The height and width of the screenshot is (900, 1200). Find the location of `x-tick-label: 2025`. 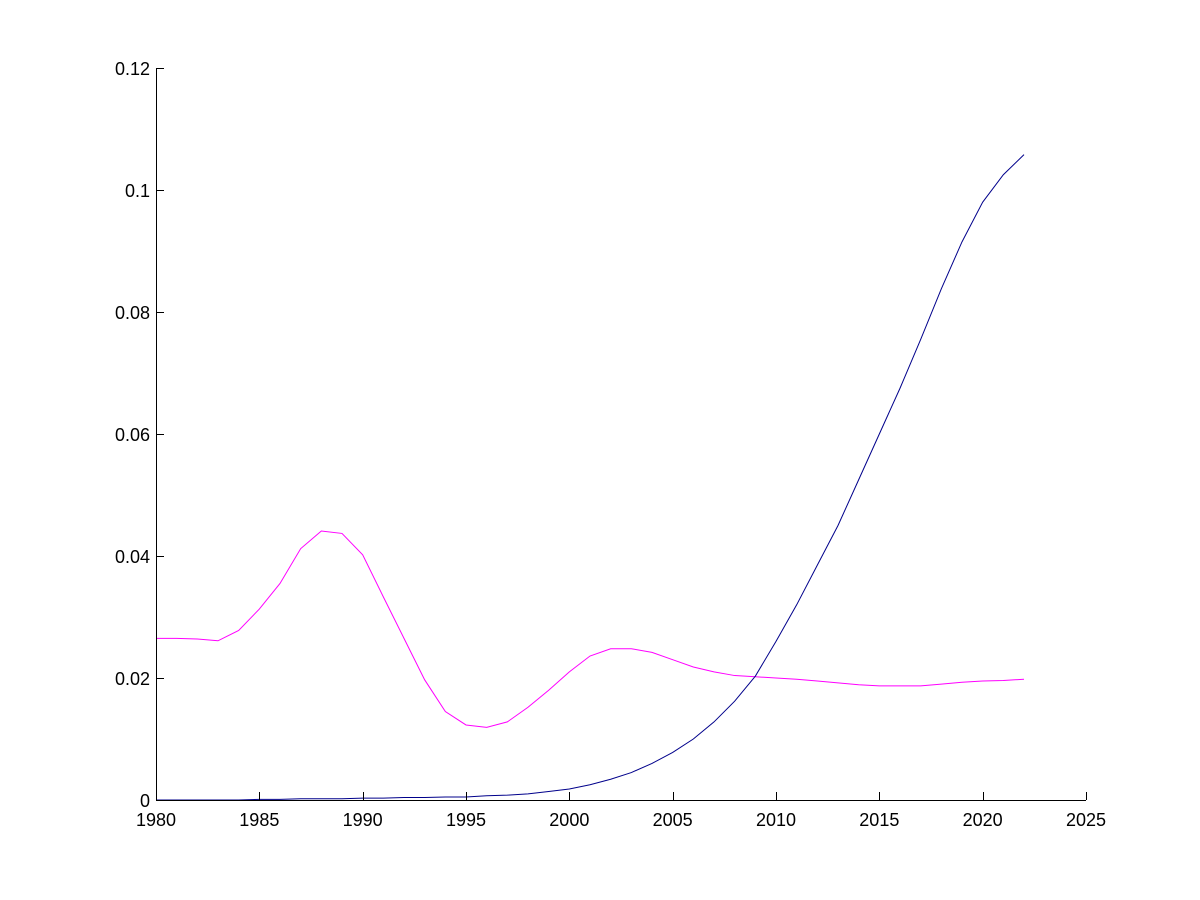

x-tick-label: 2025 is located at coordinates (1086, 820).